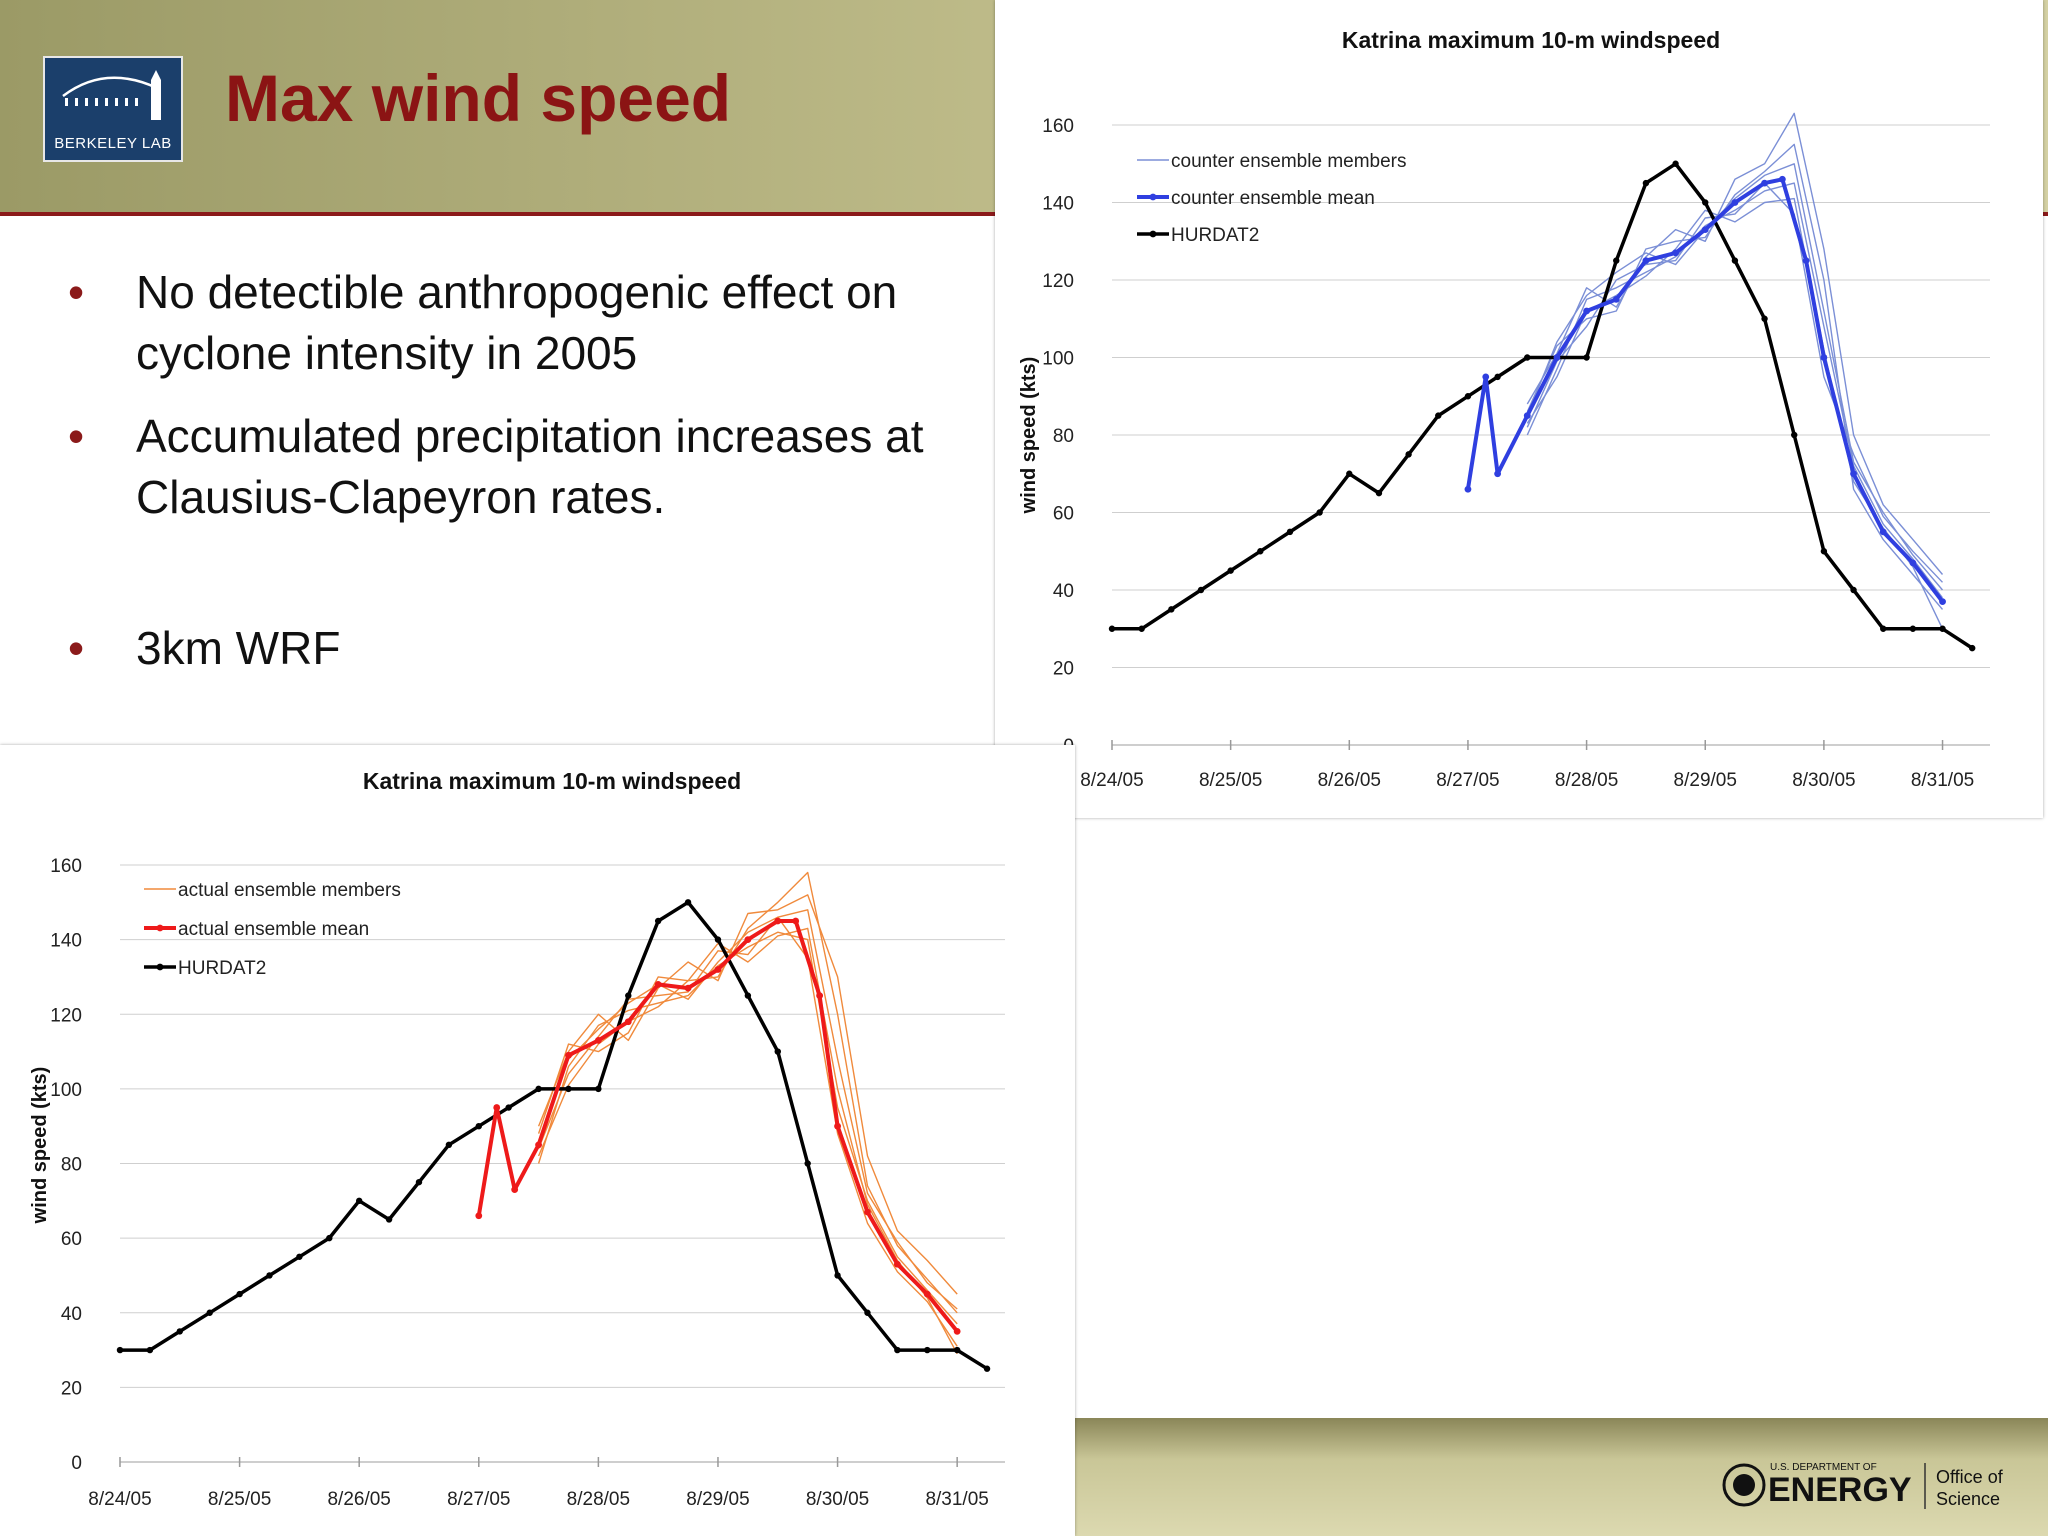  Describe the element at coordinates (66, 1015) in the screenshot. I see `y-tick-label: 120` at that location.